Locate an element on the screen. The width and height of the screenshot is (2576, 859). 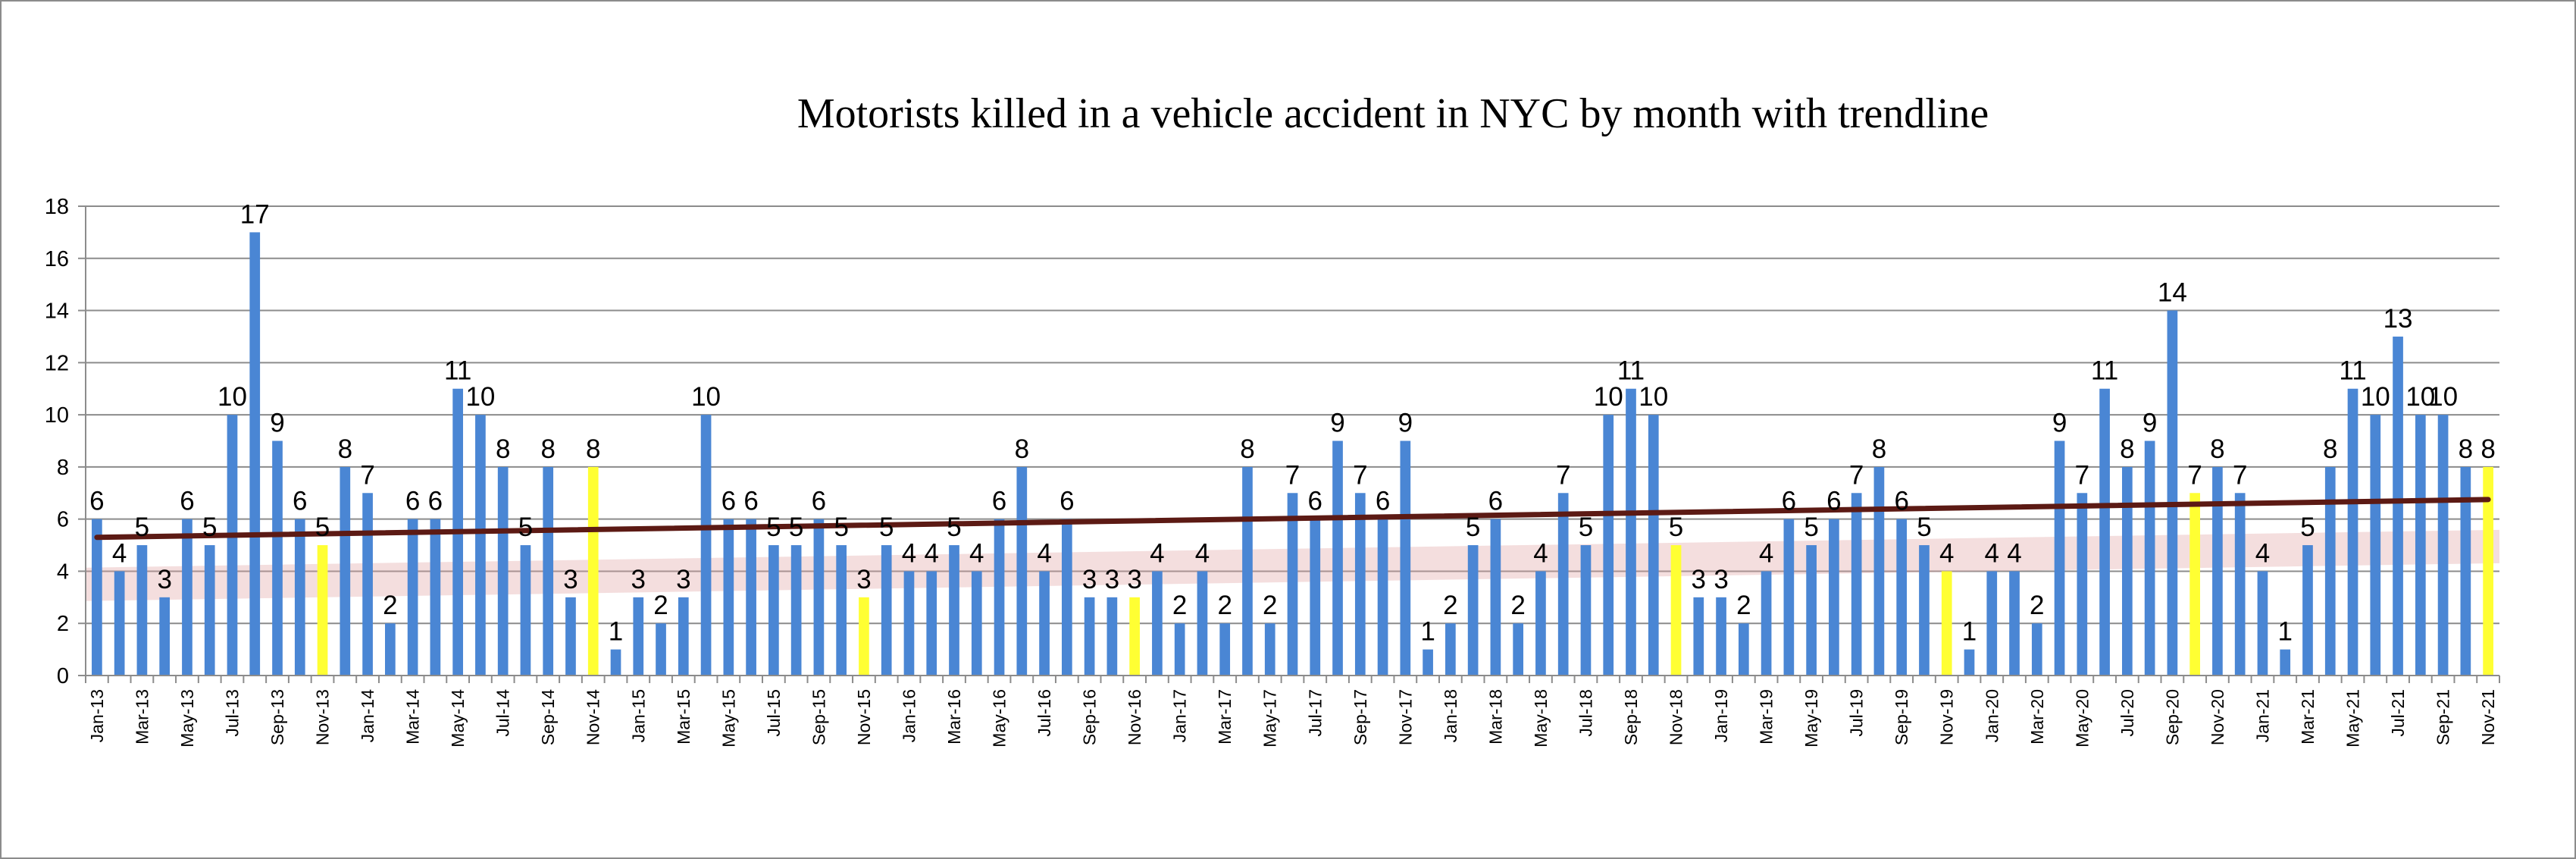
data-label-Apr-14: 6 is located at coordinates (436, 501).